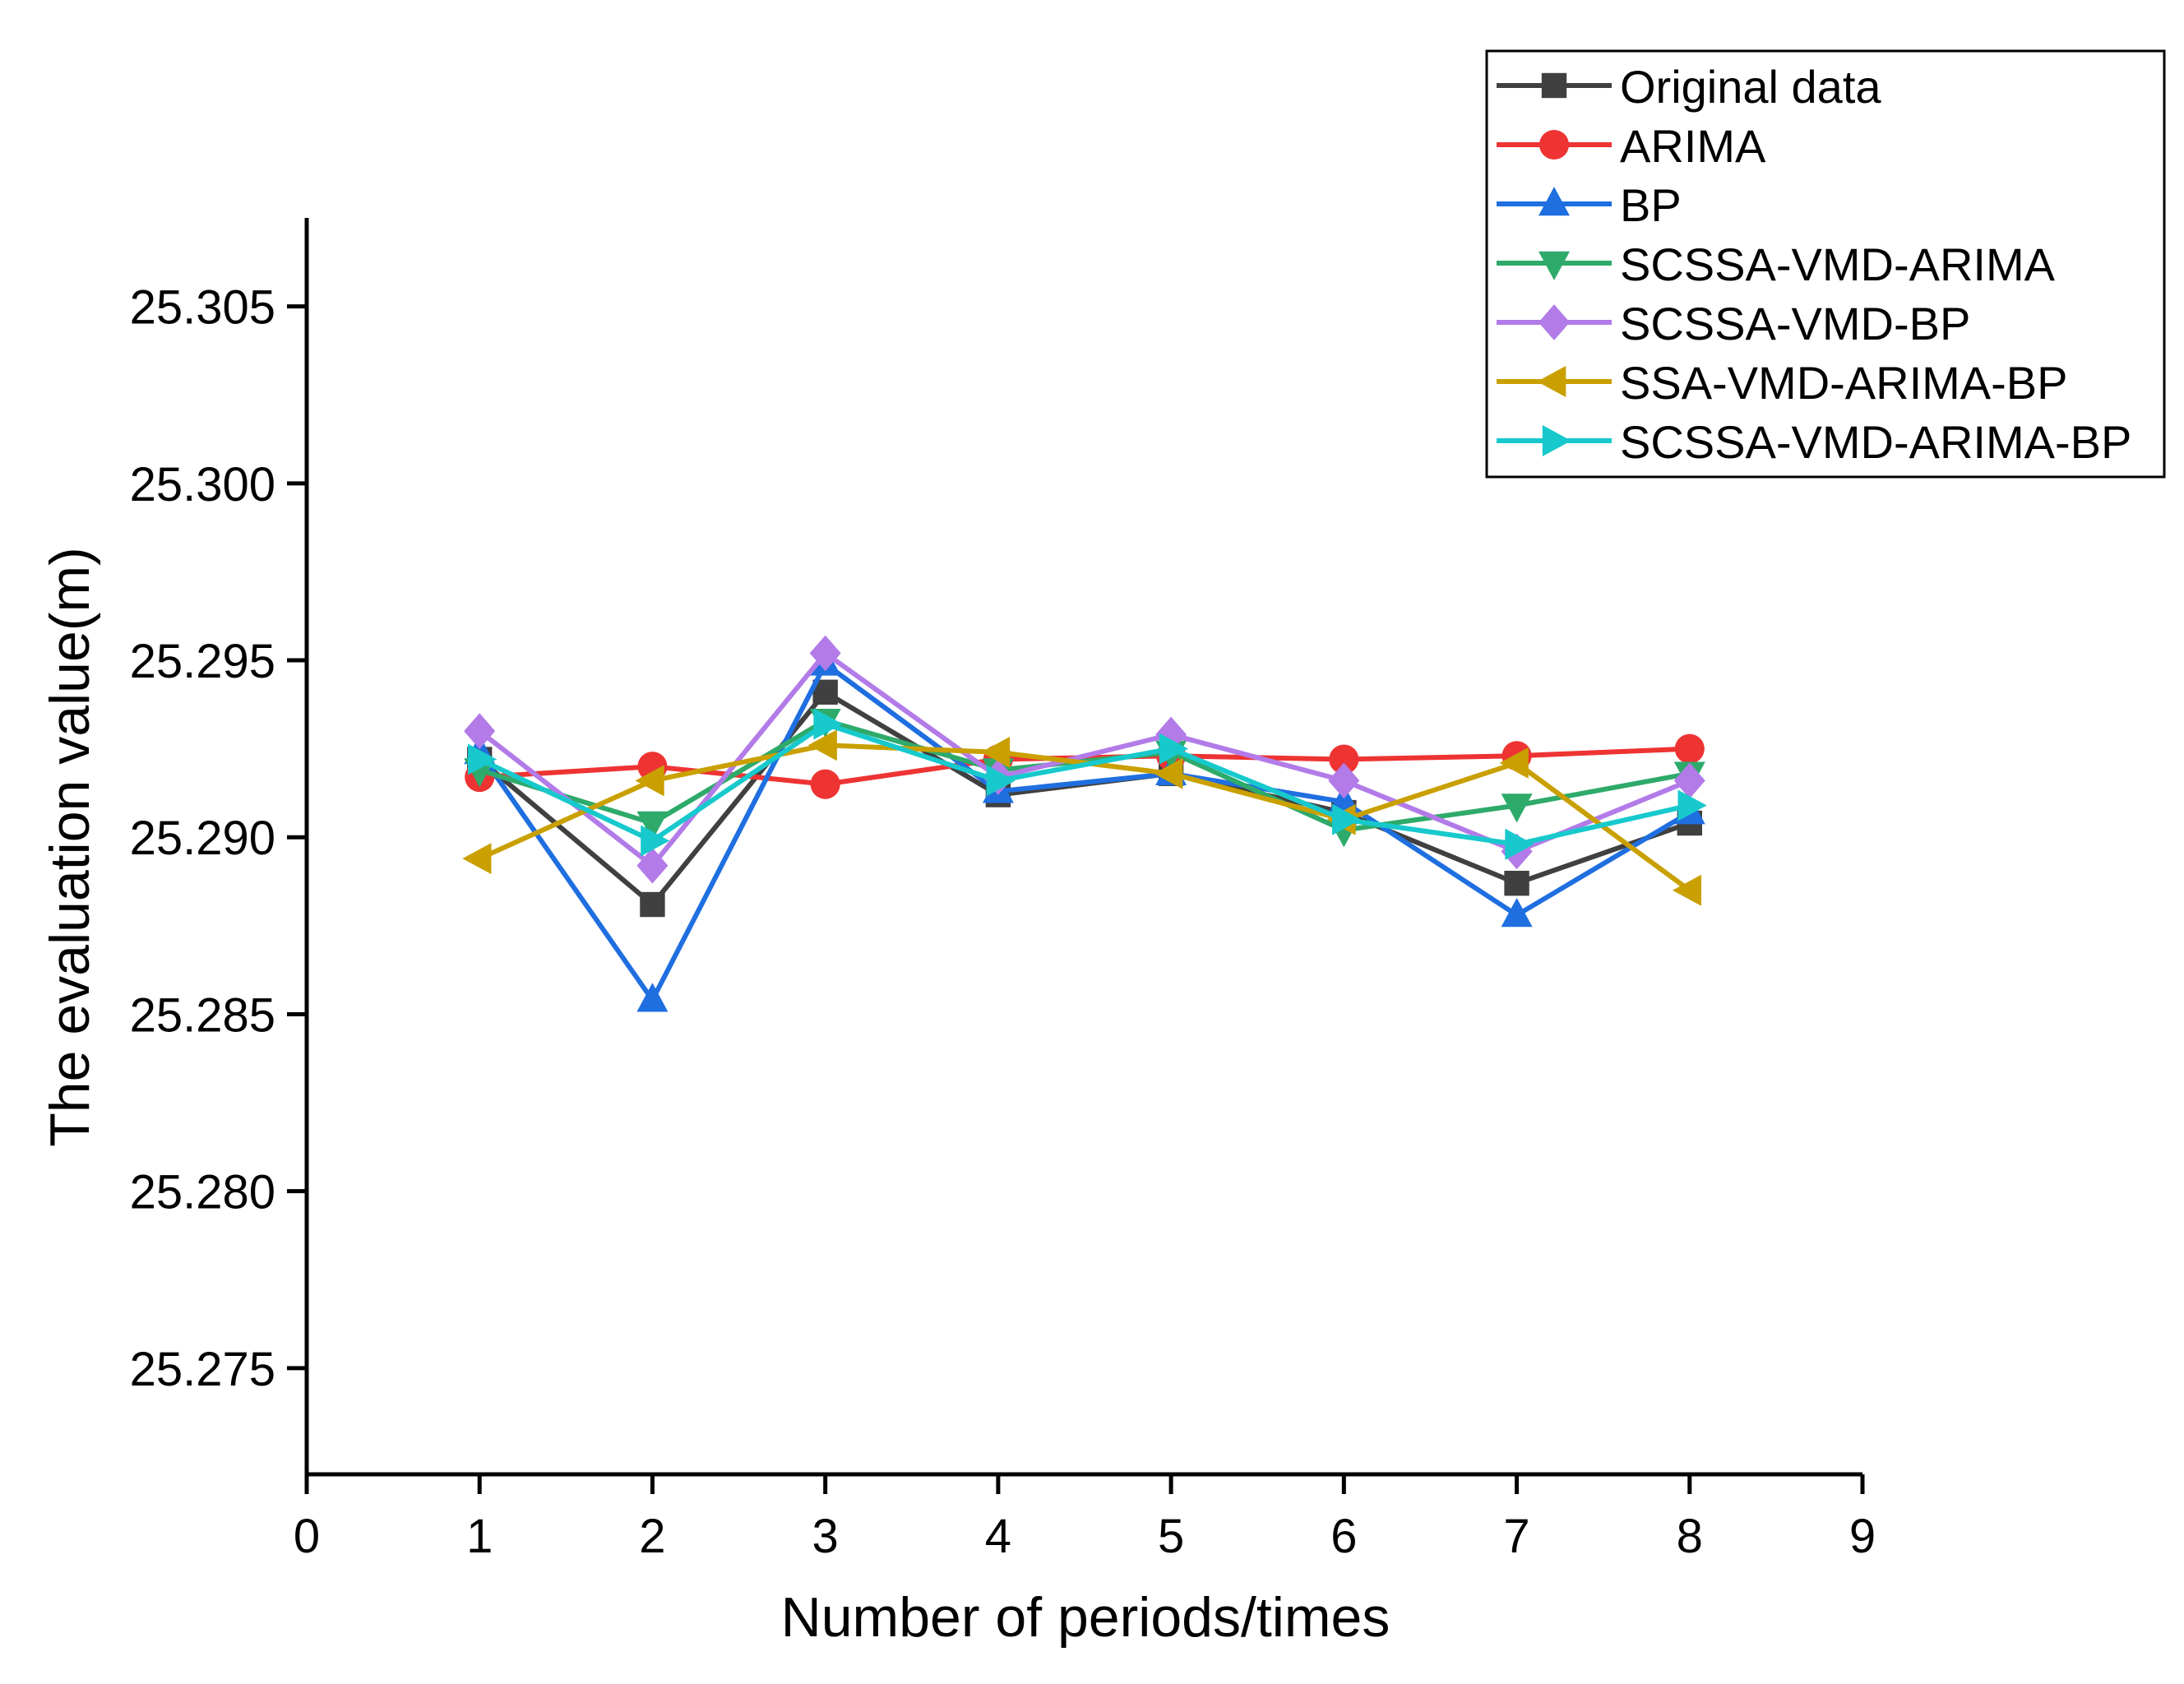 The width and height of the screenshot is (2184, 1684). Describe the element at coordinates (202, 308) in the screenshot. I see `y-tick-label: 25.305` at that location.